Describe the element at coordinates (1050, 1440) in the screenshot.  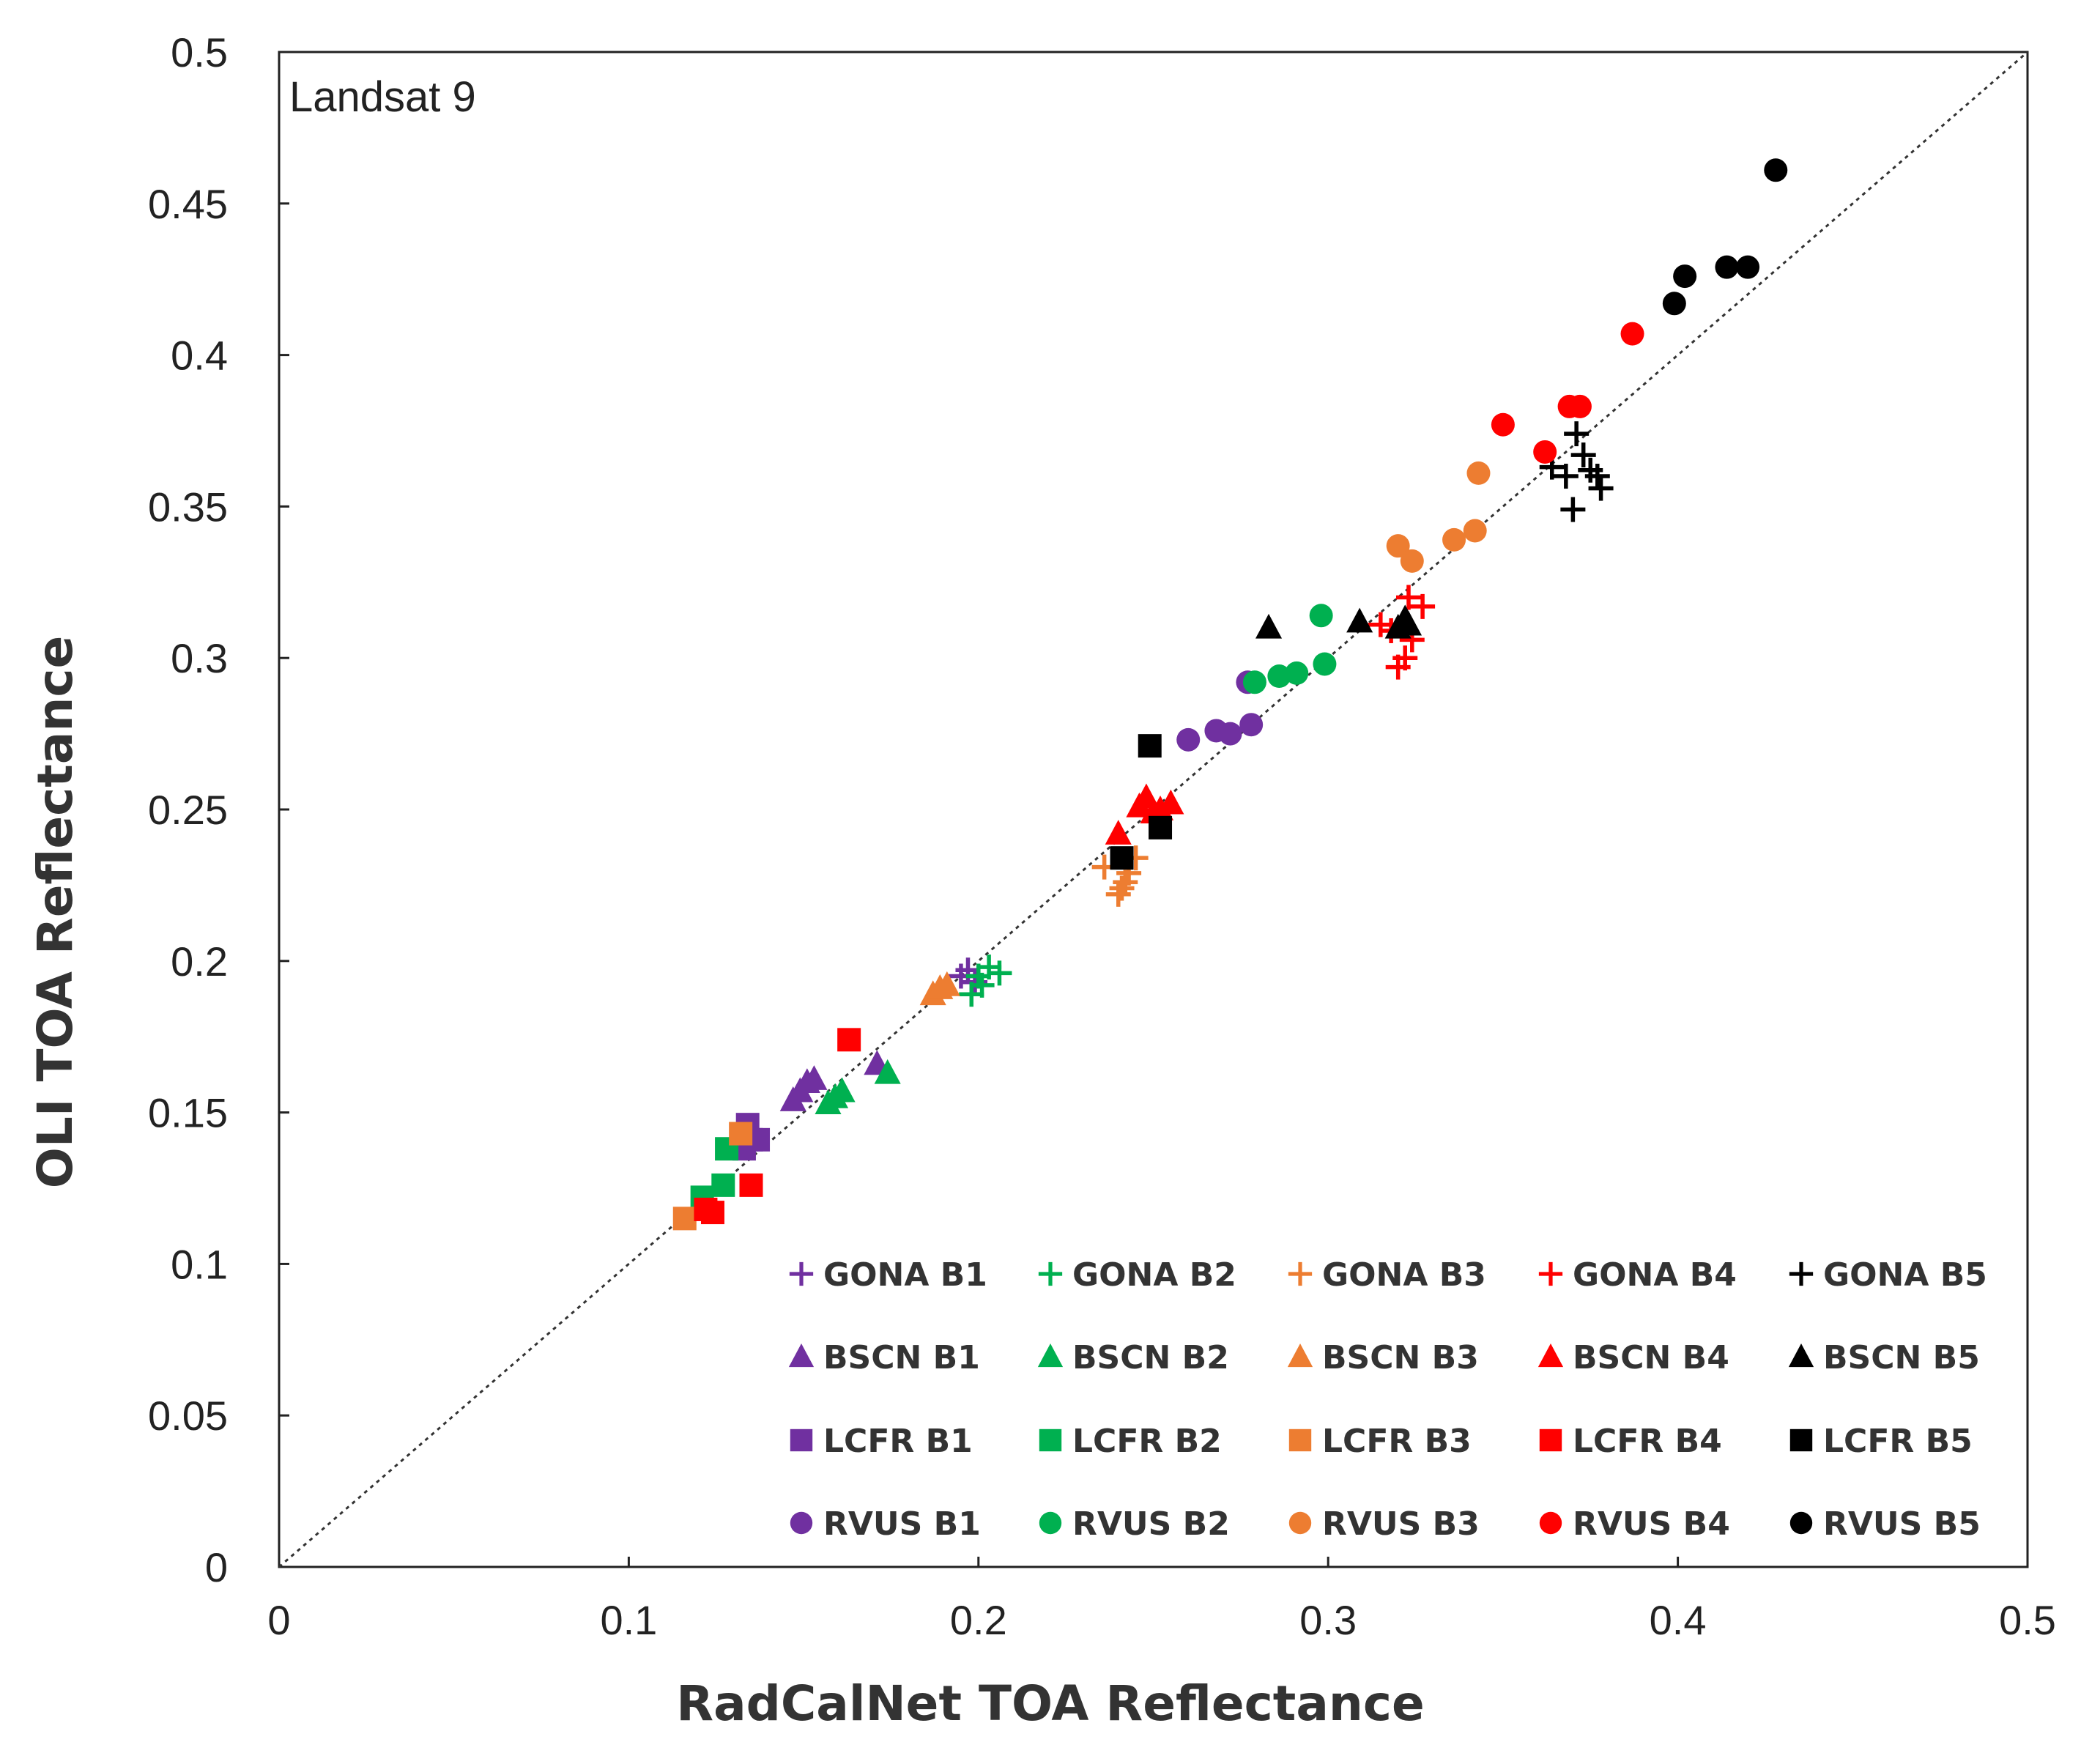
I see `legend-marker-lcfr-b2` at that location.